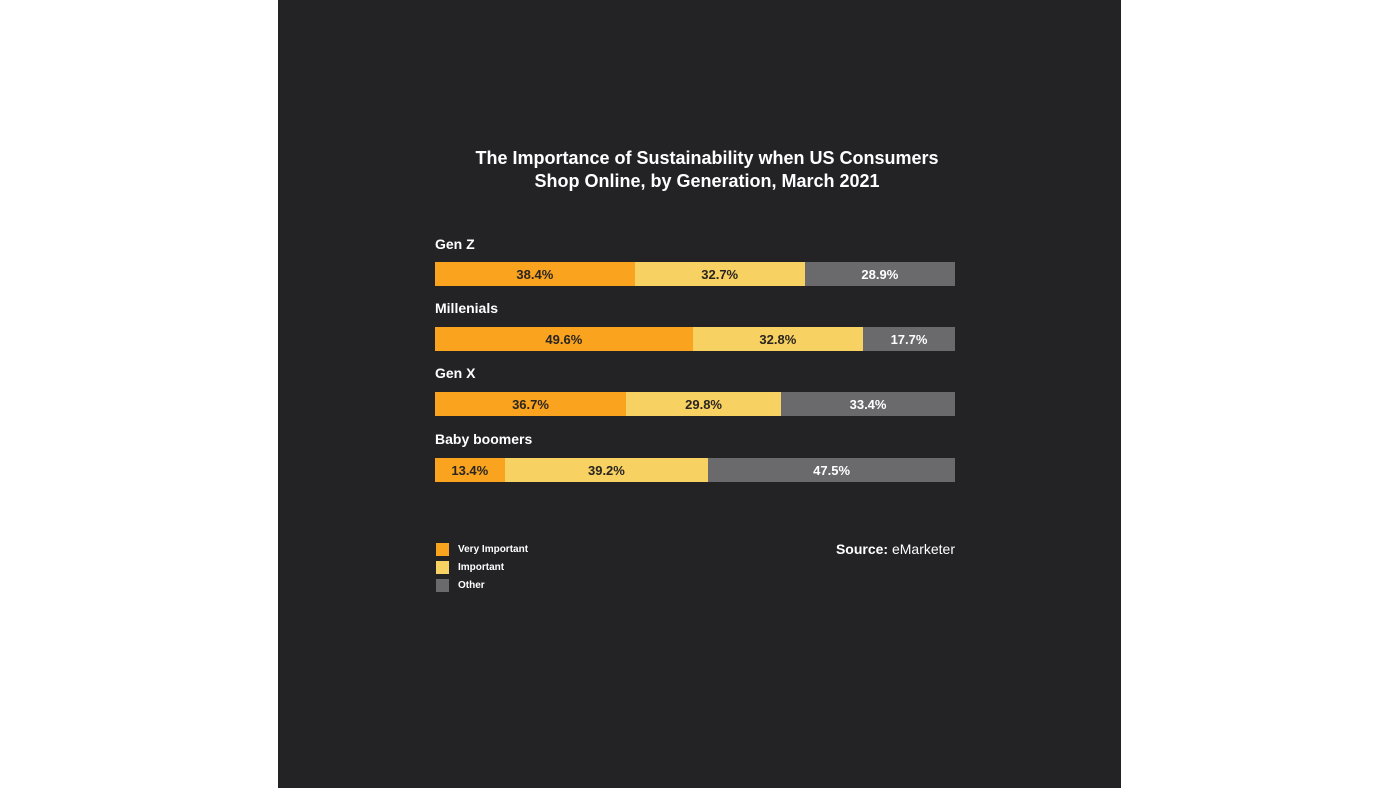 The image size is (1400, 788). I want to click on legend-label: Very Important, so click(493, 549).